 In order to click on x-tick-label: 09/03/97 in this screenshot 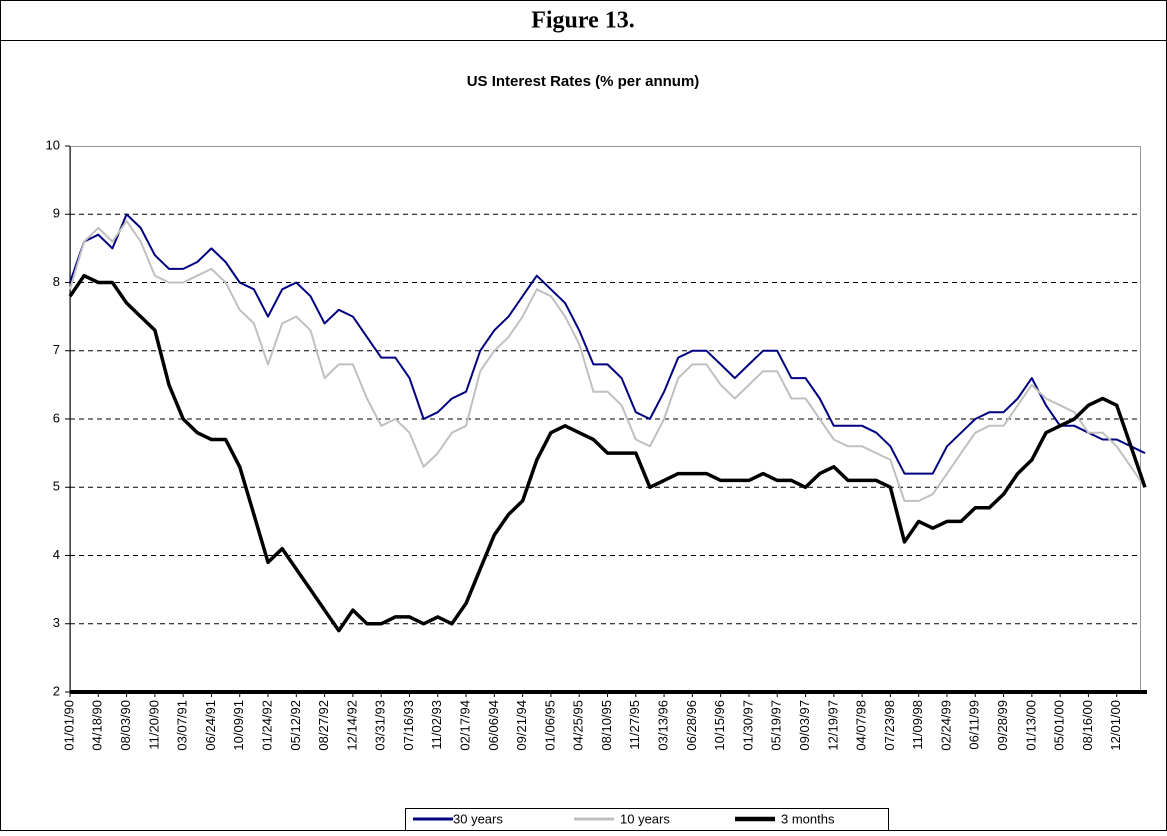, I will do `click(804, 725)`.